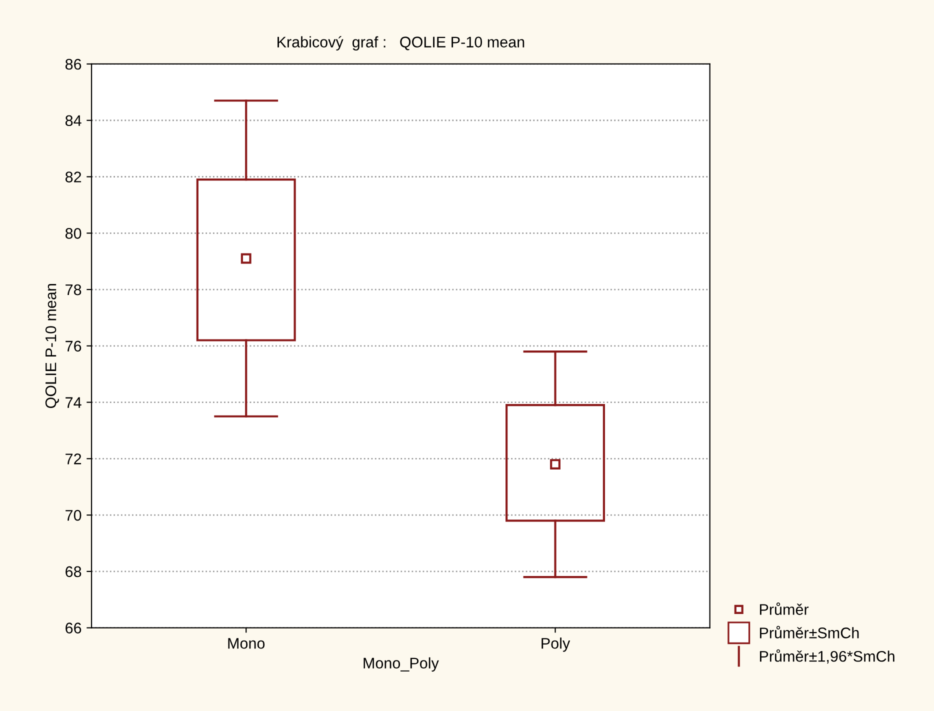 Image resolution: width=934 pixels, height=711 pixels. I want to click on y-tick-label: 66, so click(74, 628).